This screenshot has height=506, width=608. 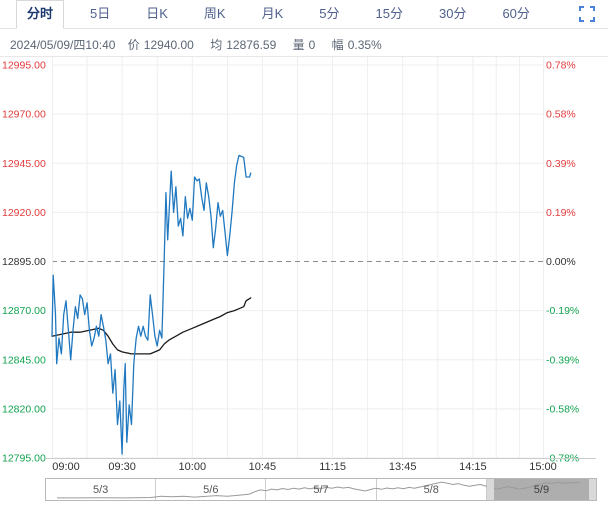 What do you see at coordinates (329, 13) in the screenshot?
I see `tab-5min: 5分` at bounding box center [329, 13].